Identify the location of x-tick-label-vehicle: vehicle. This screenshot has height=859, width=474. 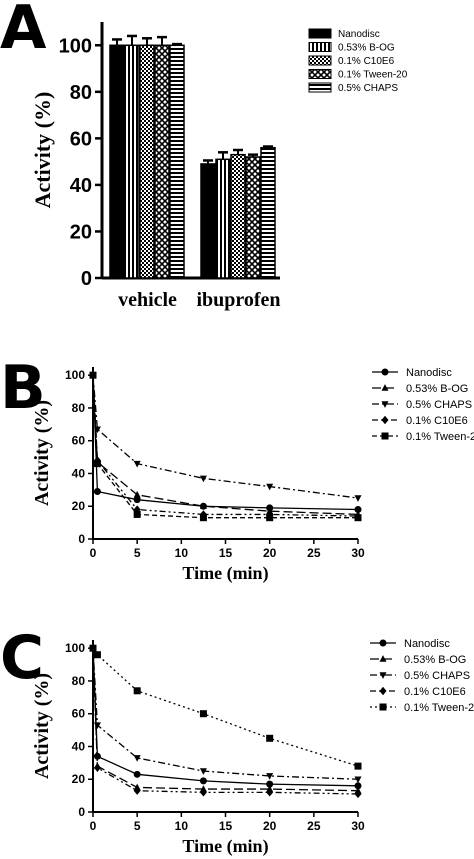
(147, 300).